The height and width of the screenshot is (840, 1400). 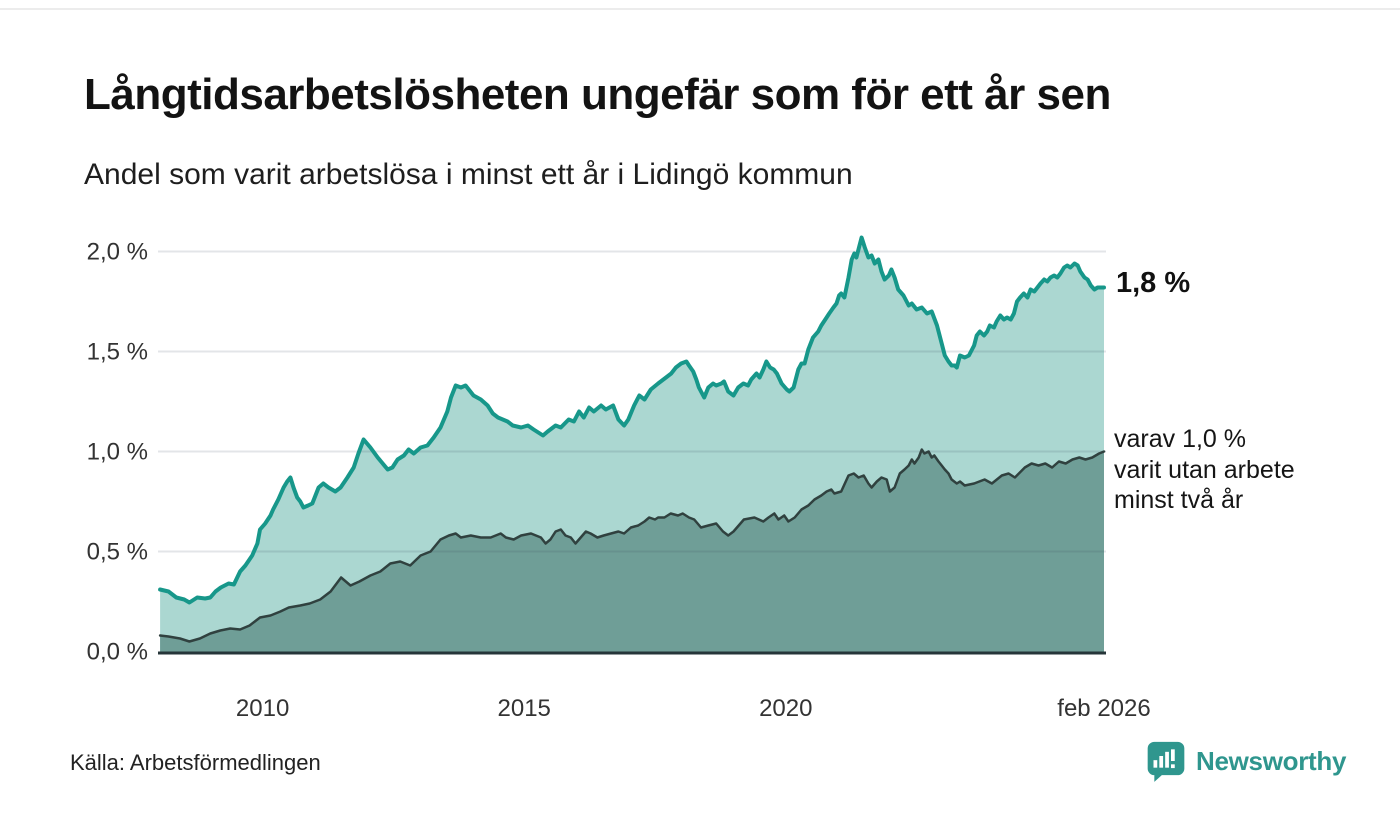 I want to click on newsworthy-bubble-icon, so click(x=1166, y=761).